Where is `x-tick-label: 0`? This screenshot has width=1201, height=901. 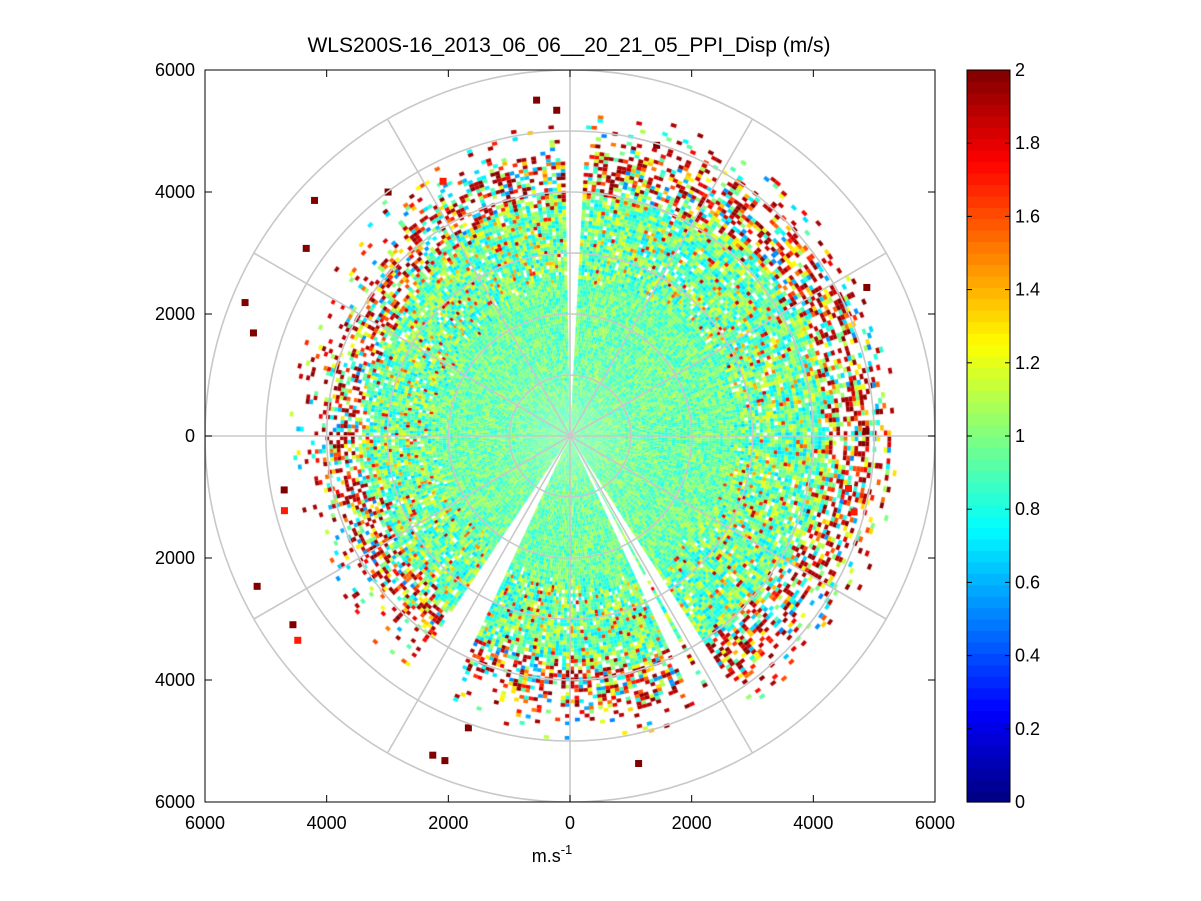
x-tick-label: 0 is located at coordinates (570, 823).